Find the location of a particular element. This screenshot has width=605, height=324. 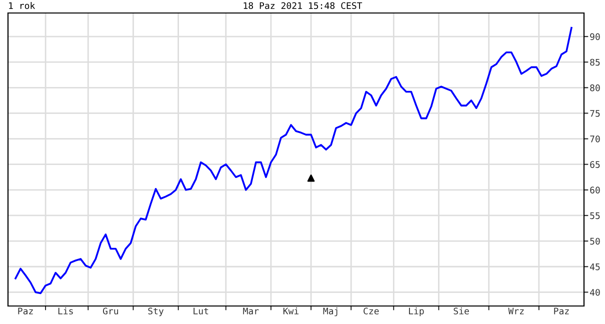

chart-title: 1 rok is located at coordinates (22, 6).